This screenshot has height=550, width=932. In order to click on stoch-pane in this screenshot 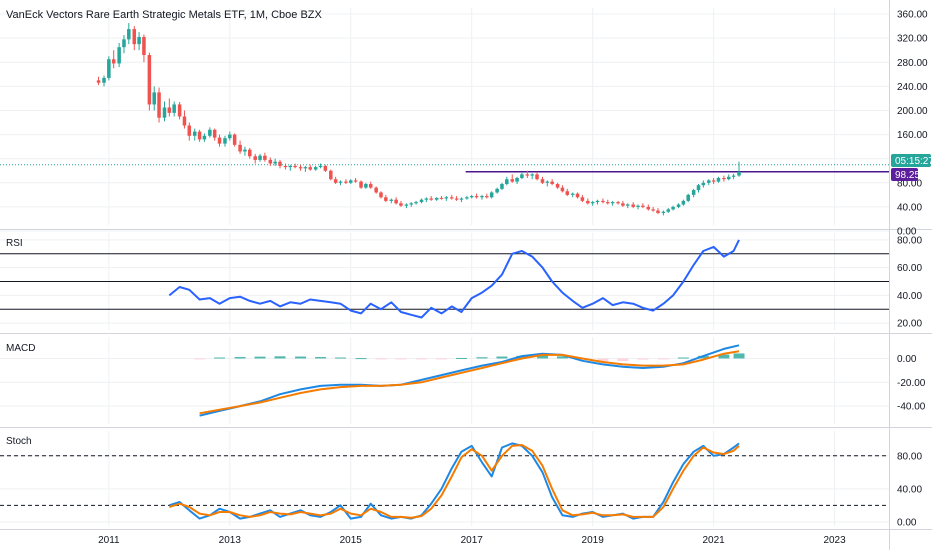, I will do `click(444, 481)`.